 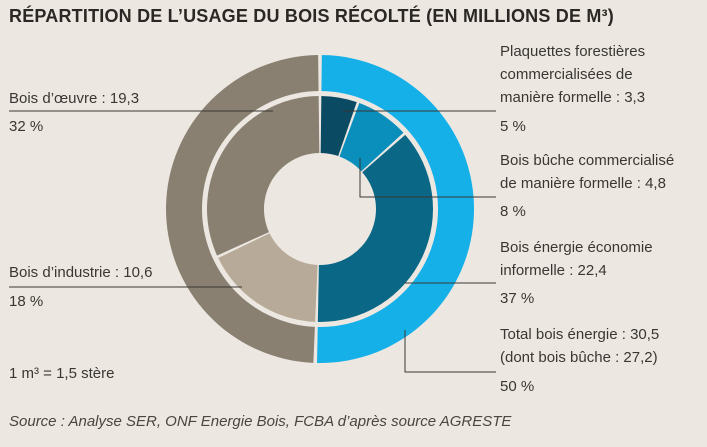 I want to click on label-plaquettes-3: manière formelle : 3,3, so click(x=573, y=97).